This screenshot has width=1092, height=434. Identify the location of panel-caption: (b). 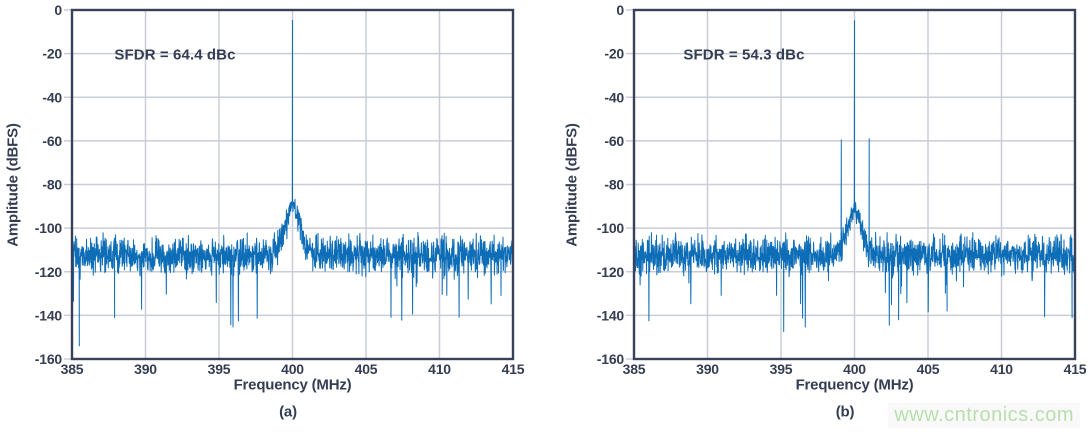
(845, 412).